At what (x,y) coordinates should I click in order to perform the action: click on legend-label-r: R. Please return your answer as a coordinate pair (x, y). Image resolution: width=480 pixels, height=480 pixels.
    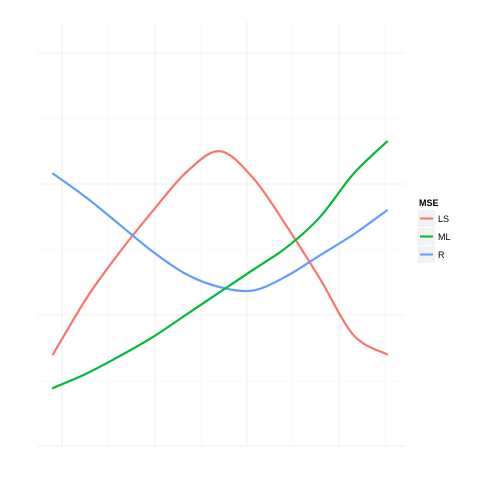
    Looking at the image, I should click on (441, 255).